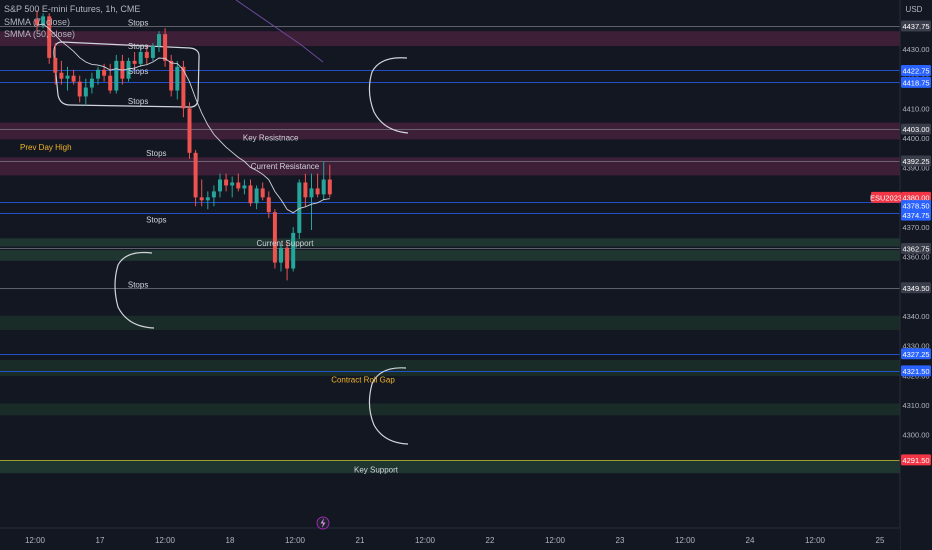  Describe the element at coordinates (620, 540) in the screenshot. I see `x-tick-9: 23` at that location.